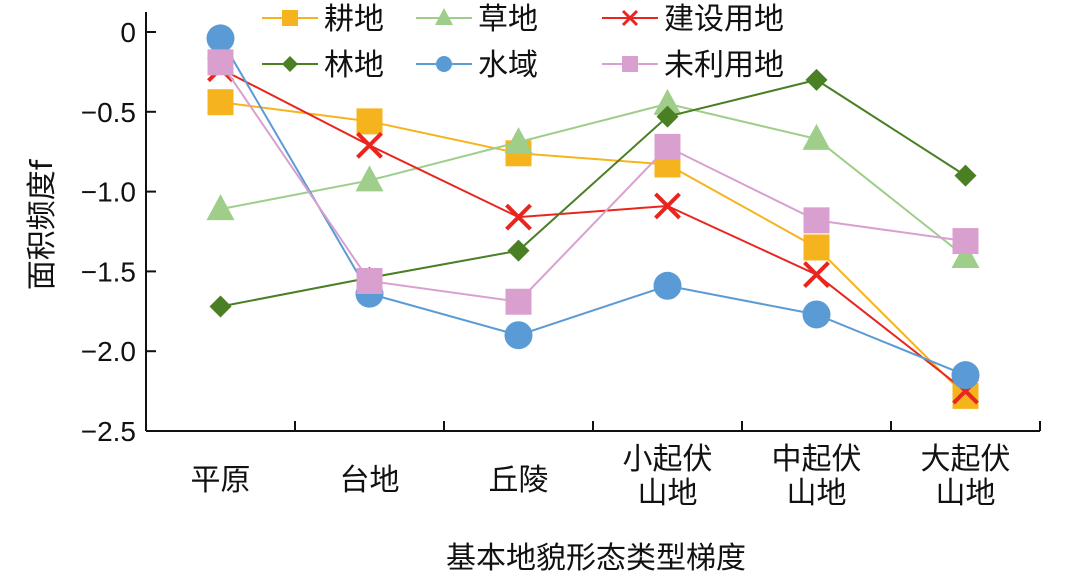 The height and width of the screenshot is (583, 1084). I want to click on legend-item: 建设用地, so click(693, 19).